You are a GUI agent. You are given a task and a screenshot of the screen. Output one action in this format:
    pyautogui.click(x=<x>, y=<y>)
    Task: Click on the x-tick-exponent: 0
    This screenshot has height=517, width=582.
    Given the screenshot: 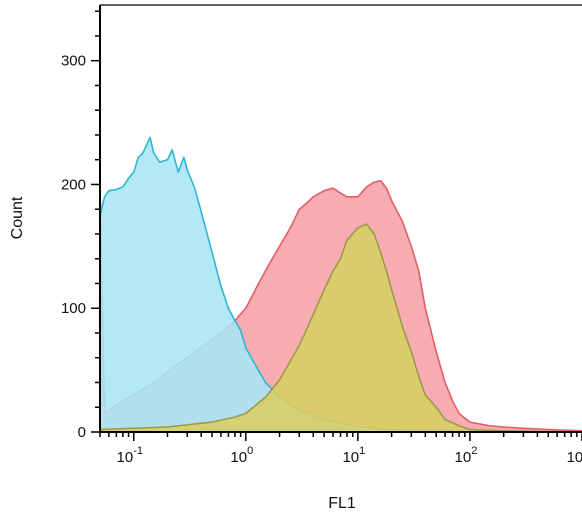 What is the action you would take?
    pyautogui.click(x=250, y=451)
    